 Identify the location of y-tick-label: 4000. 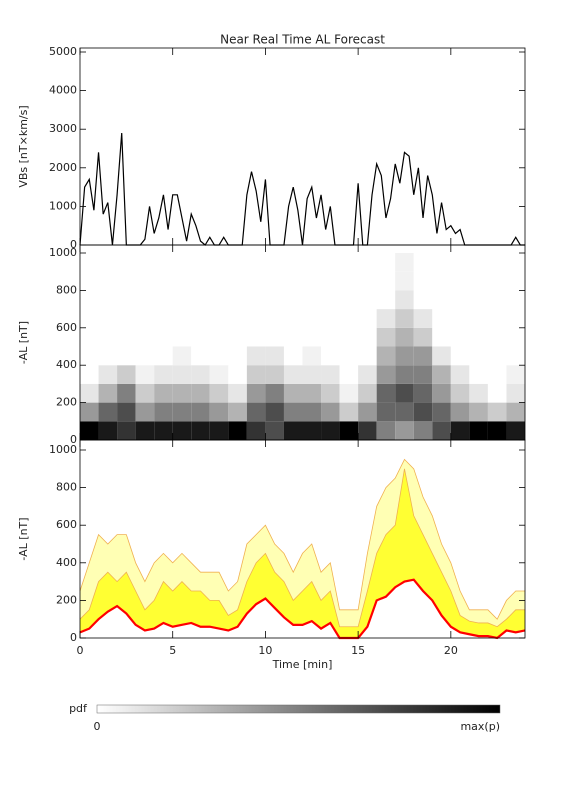
(63, 90).